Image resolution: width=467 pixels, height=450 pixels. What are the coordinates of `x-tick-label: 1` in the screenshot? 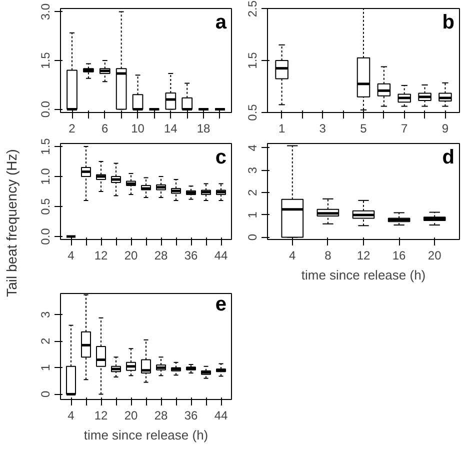 It's located at (282, 129).